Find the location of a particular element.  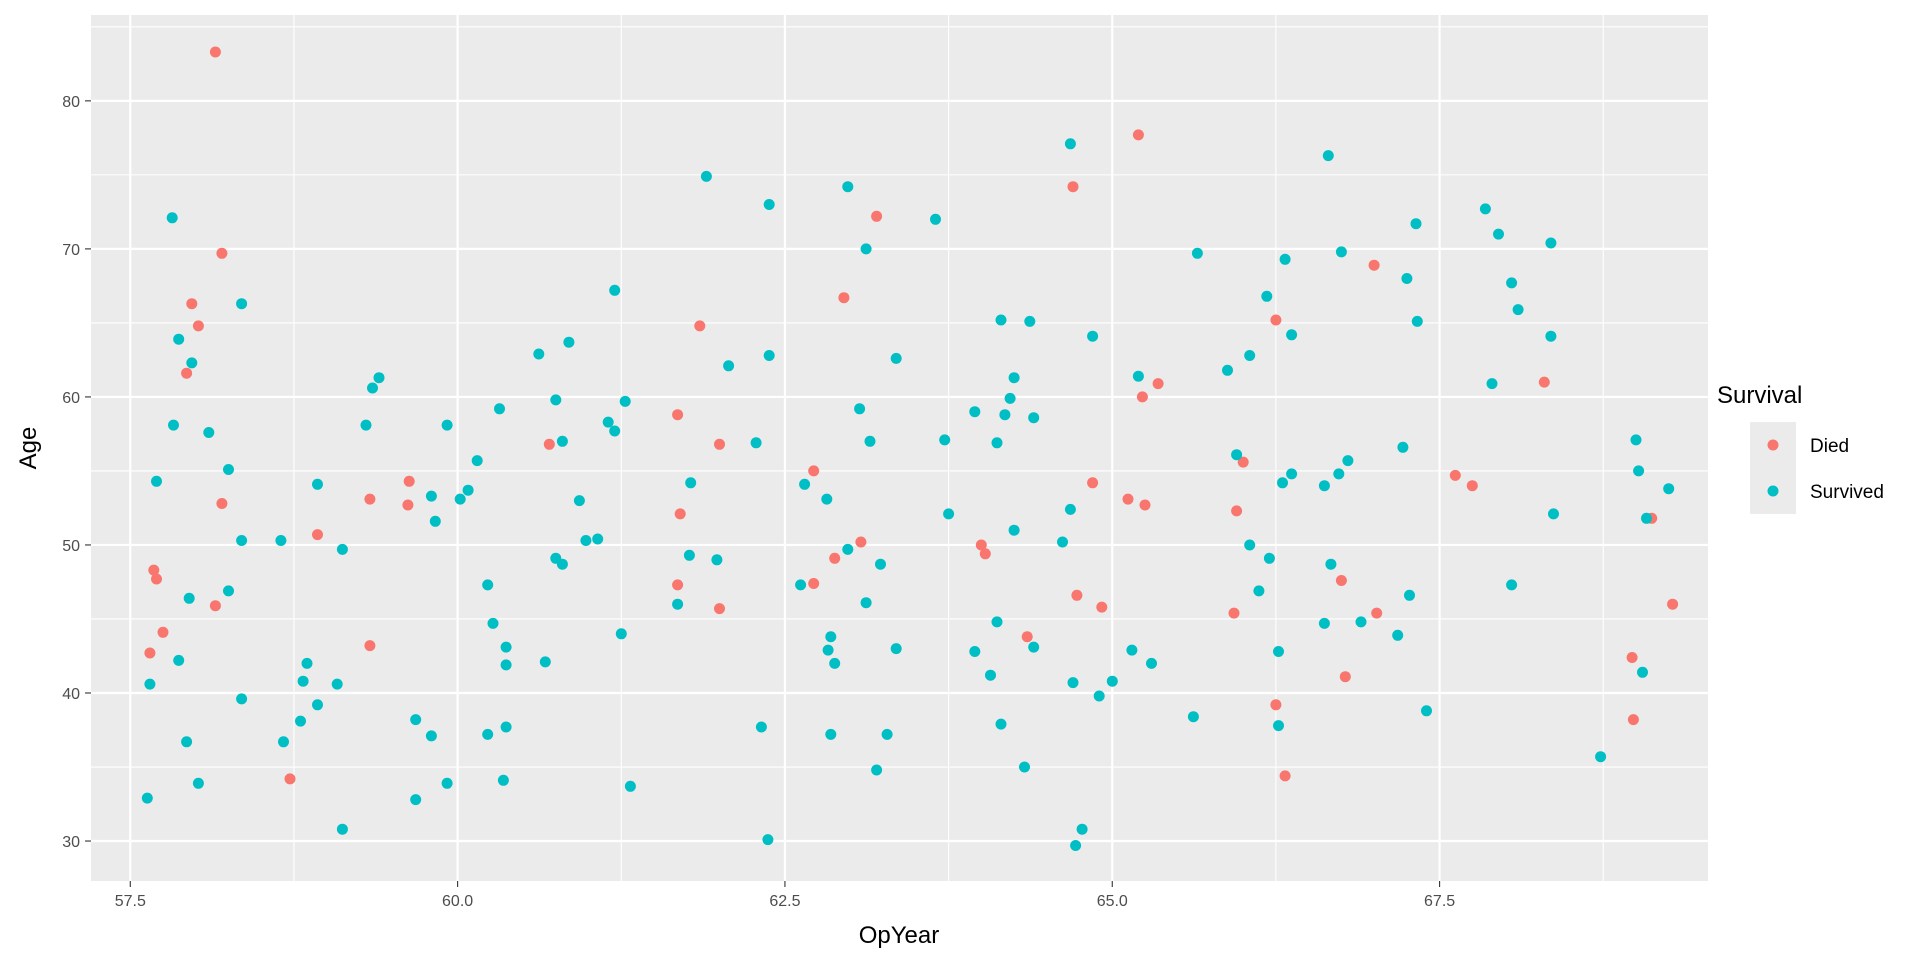

x-tick-label: 60.0 is located at coordinates (457, 901).